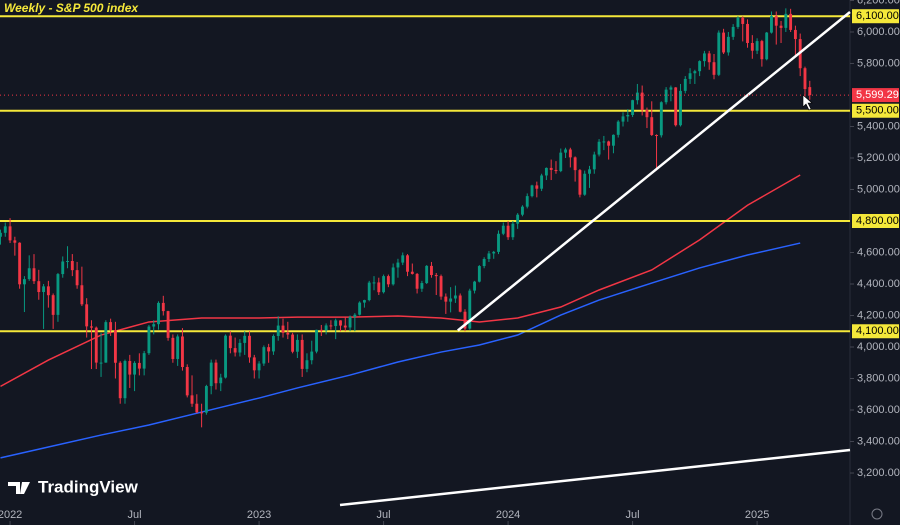 This screenshot has width=900, height=525. I want to click on x-tick-label: 2025, so click(757, 515).